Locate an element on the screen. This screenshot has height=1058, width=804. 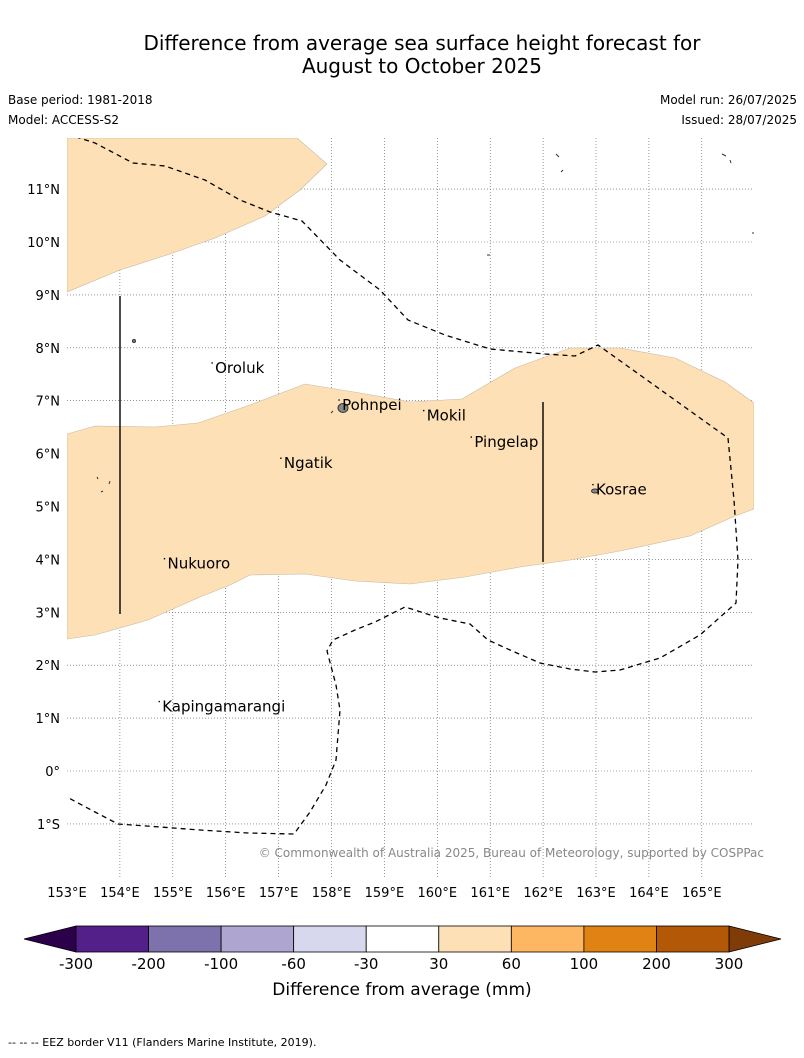
pohnpei-island is located at coordinates (343, 408).